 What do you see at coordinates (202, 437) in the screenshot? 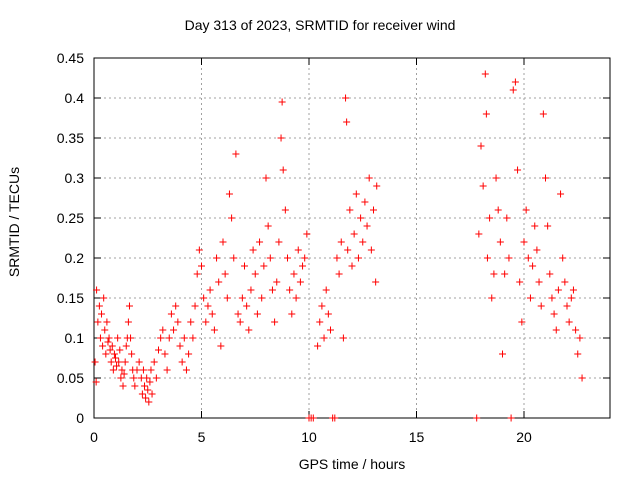
I see `x-tick-label: 5` at bounding box center [202, 437].